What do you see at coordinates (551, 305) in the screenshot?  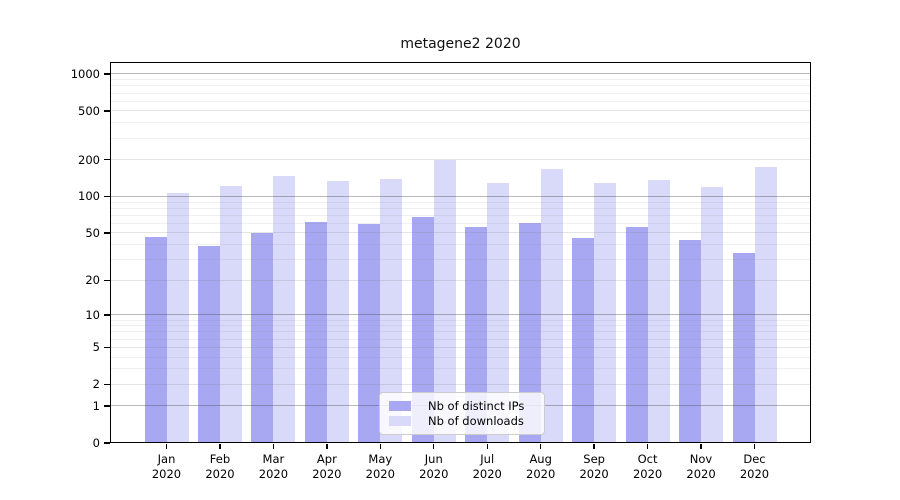 I see `bar-downloads-aug` at bounding box center [551, 305].